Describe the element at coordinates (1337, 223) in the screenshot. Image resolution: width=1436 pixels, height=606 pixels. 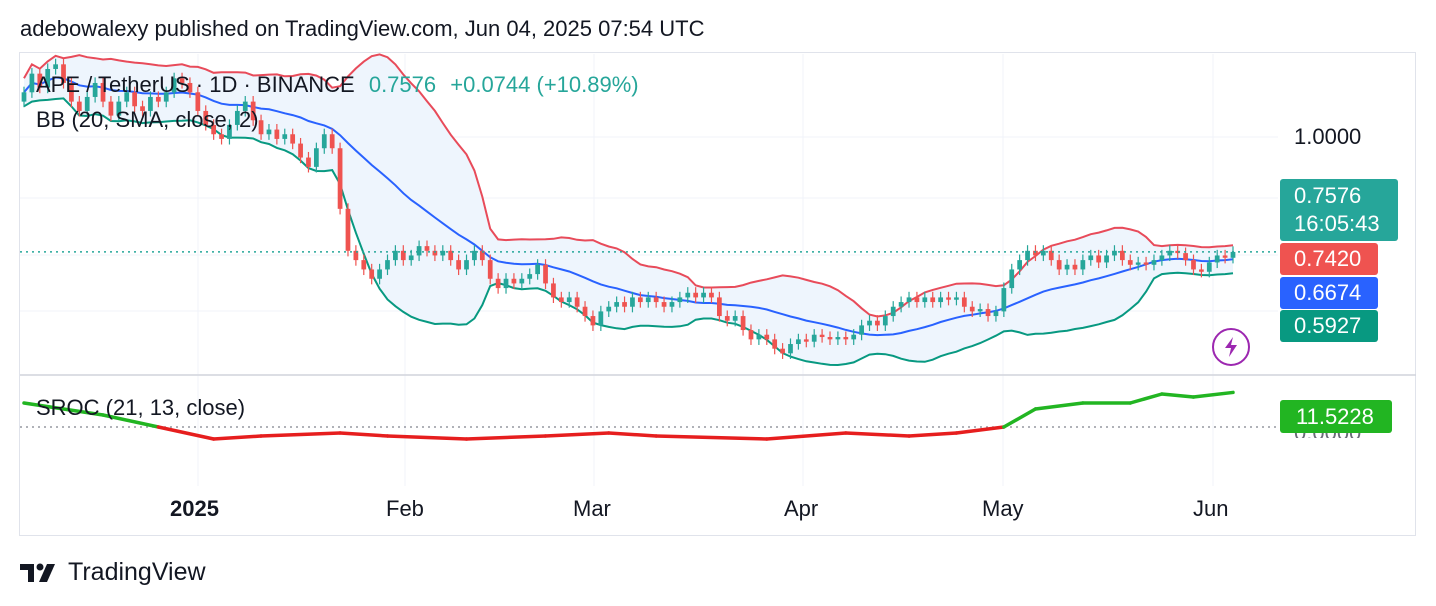
I see `countdown-value: 16:05:43` at that location.